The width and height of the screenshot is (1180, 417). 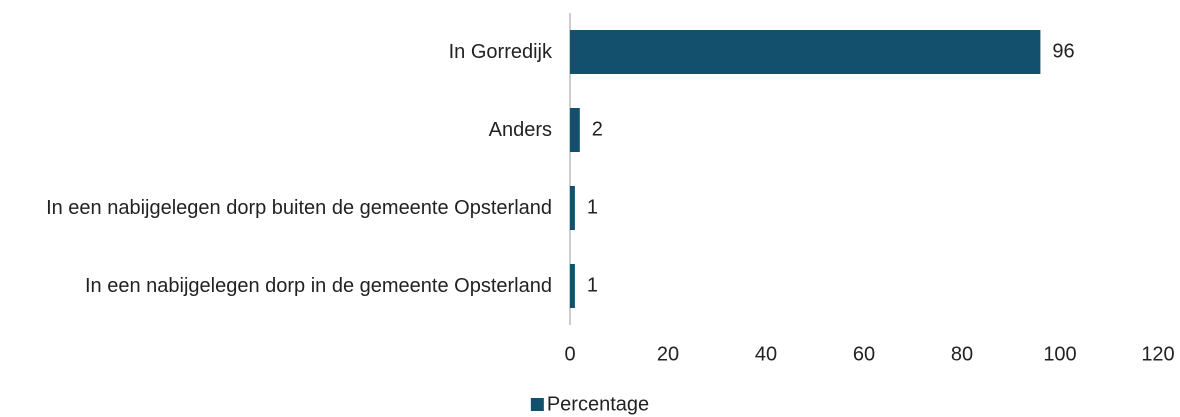 What do you see at coordinates (597, 129) in the screenshot?
I see `data-label: 2` at bounding box center [597, 129].